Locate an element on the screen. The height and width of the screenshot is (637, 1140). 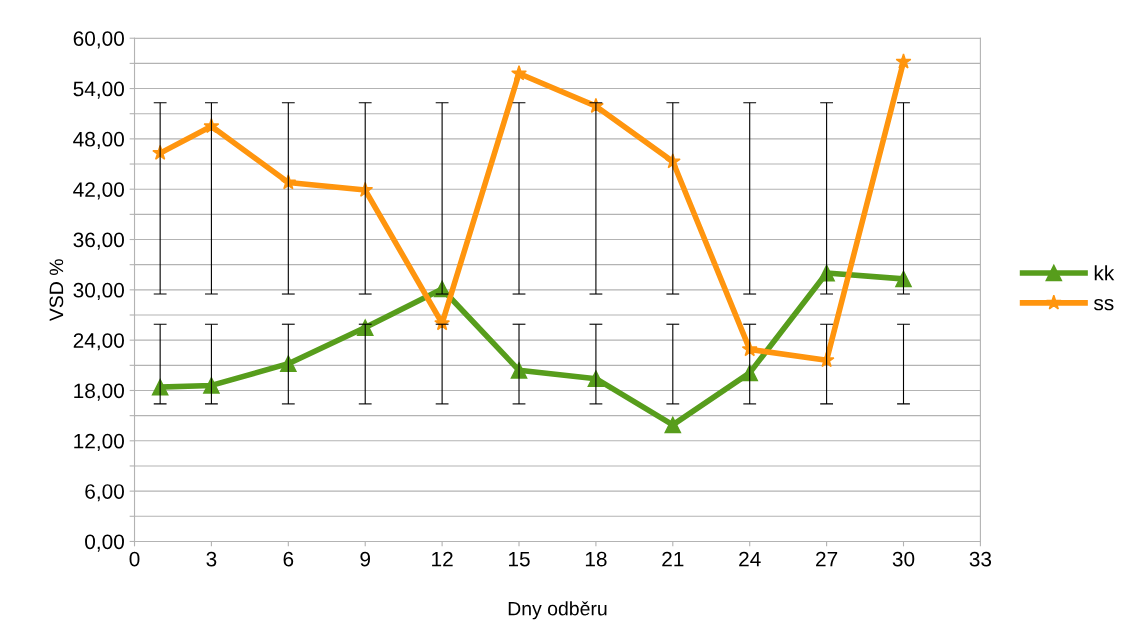
x-tick-label: 21 is located at coordinates (673, 559).